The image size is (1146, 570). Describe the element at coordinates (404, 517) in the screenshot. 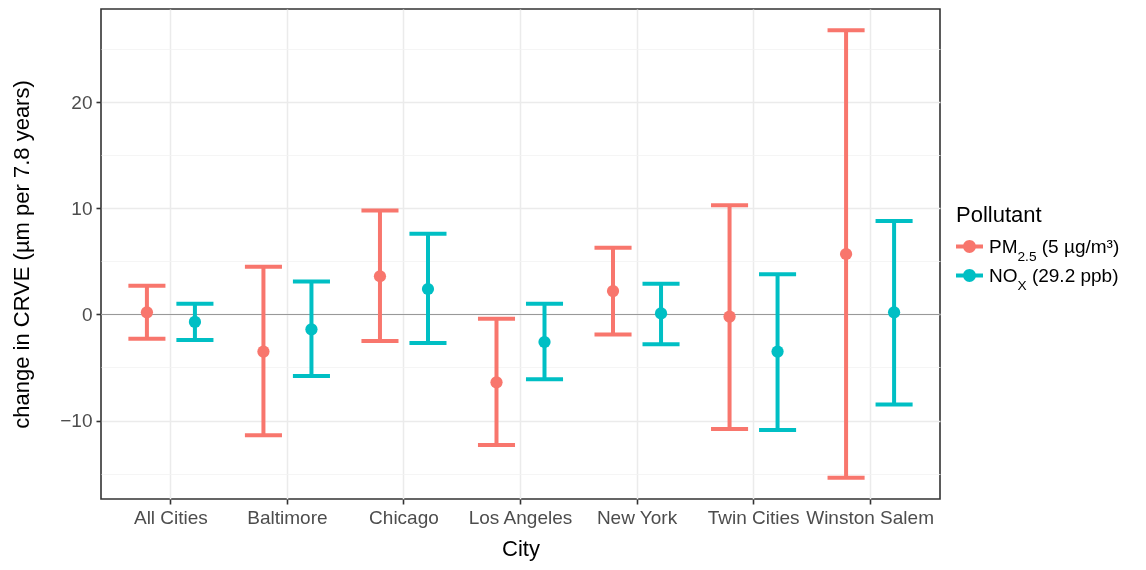

I see `x-tick-label: Chicago` at that location.